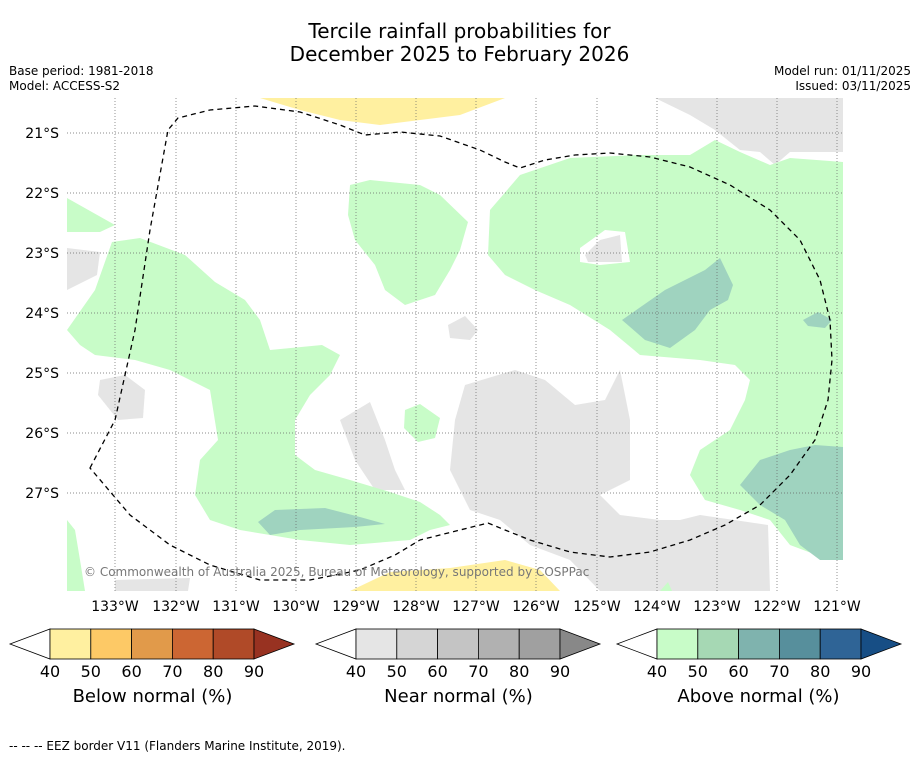  I want to click on colorbar-near: 40 50 60 70 80 90, so click(458, 654).